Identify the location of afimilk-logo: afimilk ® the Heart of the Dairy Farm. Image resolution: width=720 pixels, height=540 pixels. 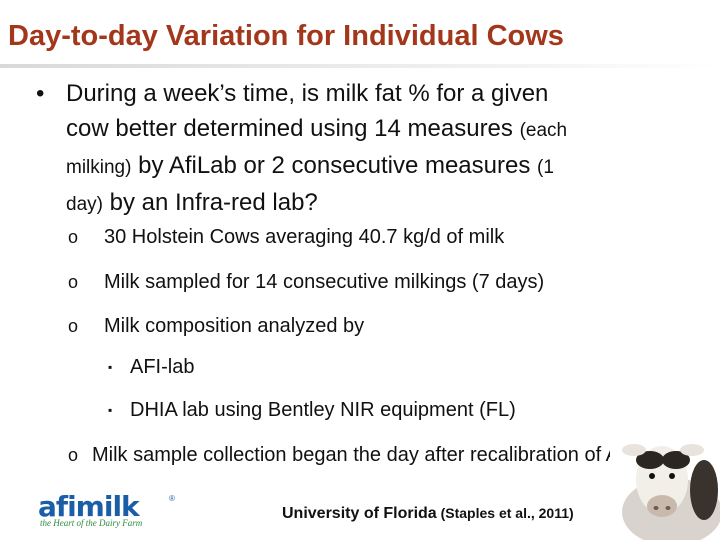
(118, 510).